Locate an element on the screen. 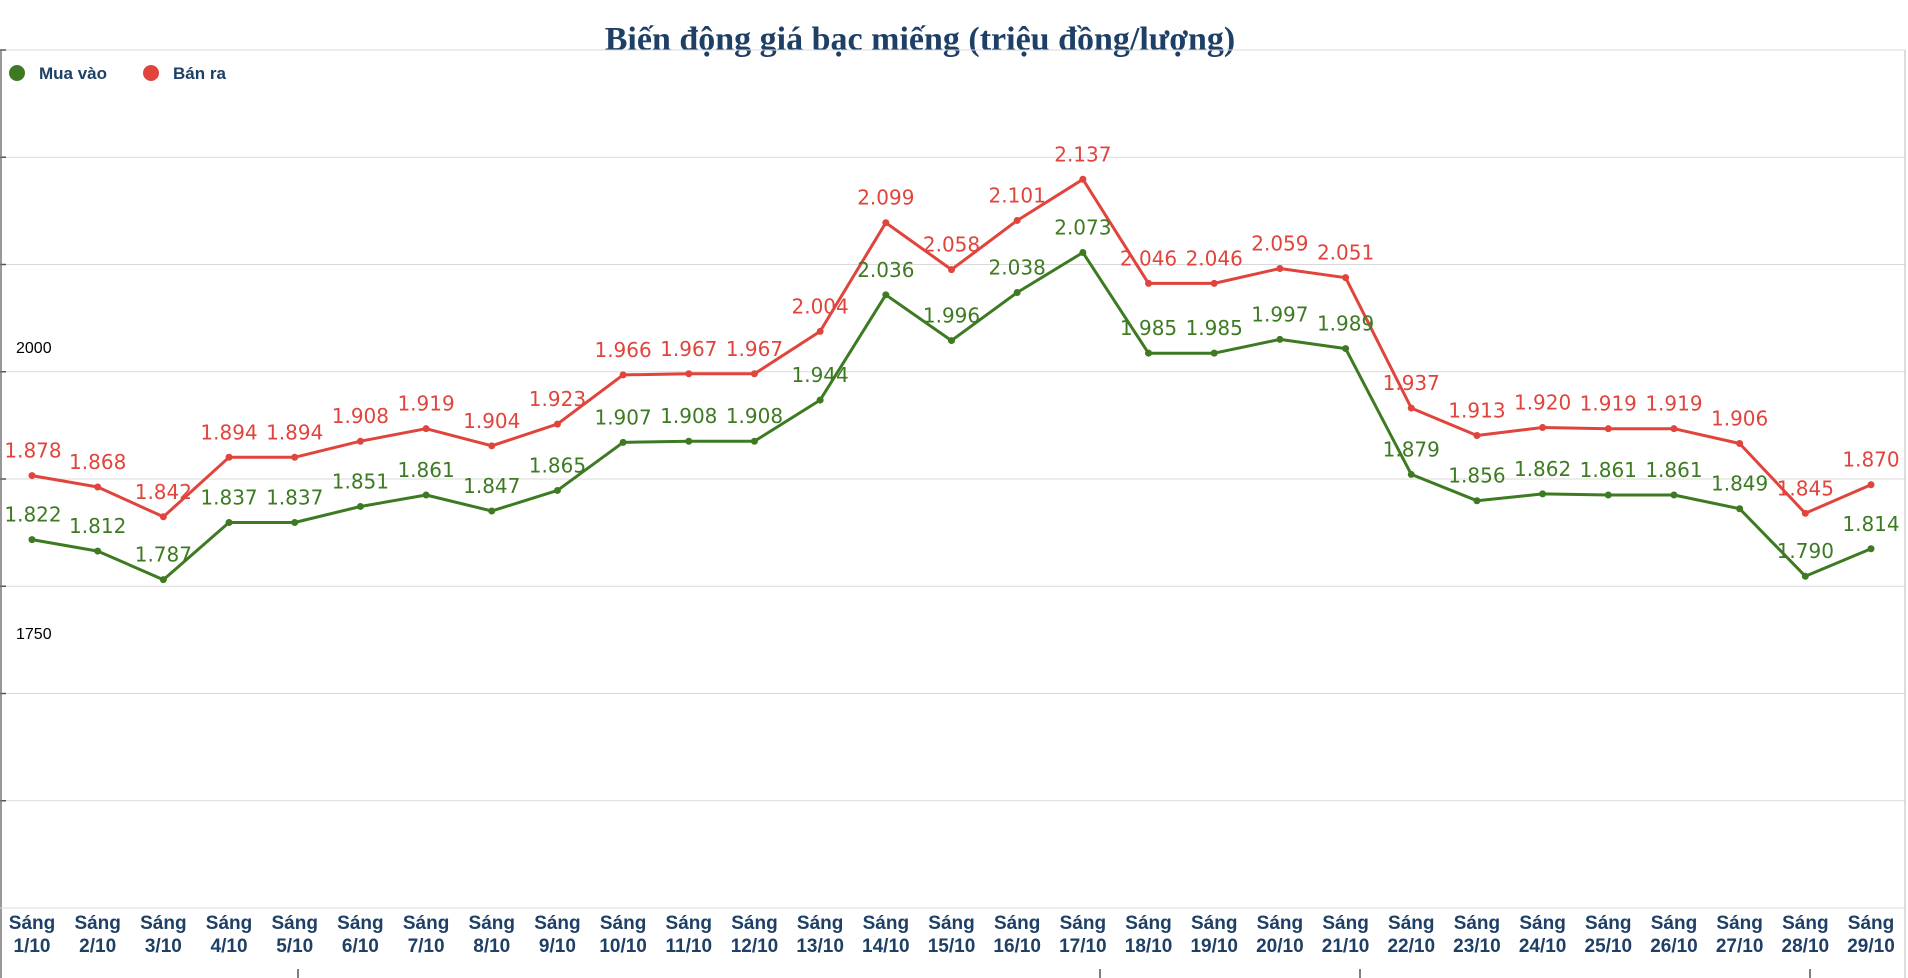 The image size is (1908, 978). data-label: 1.861 is located at coordinates (1608, 470).